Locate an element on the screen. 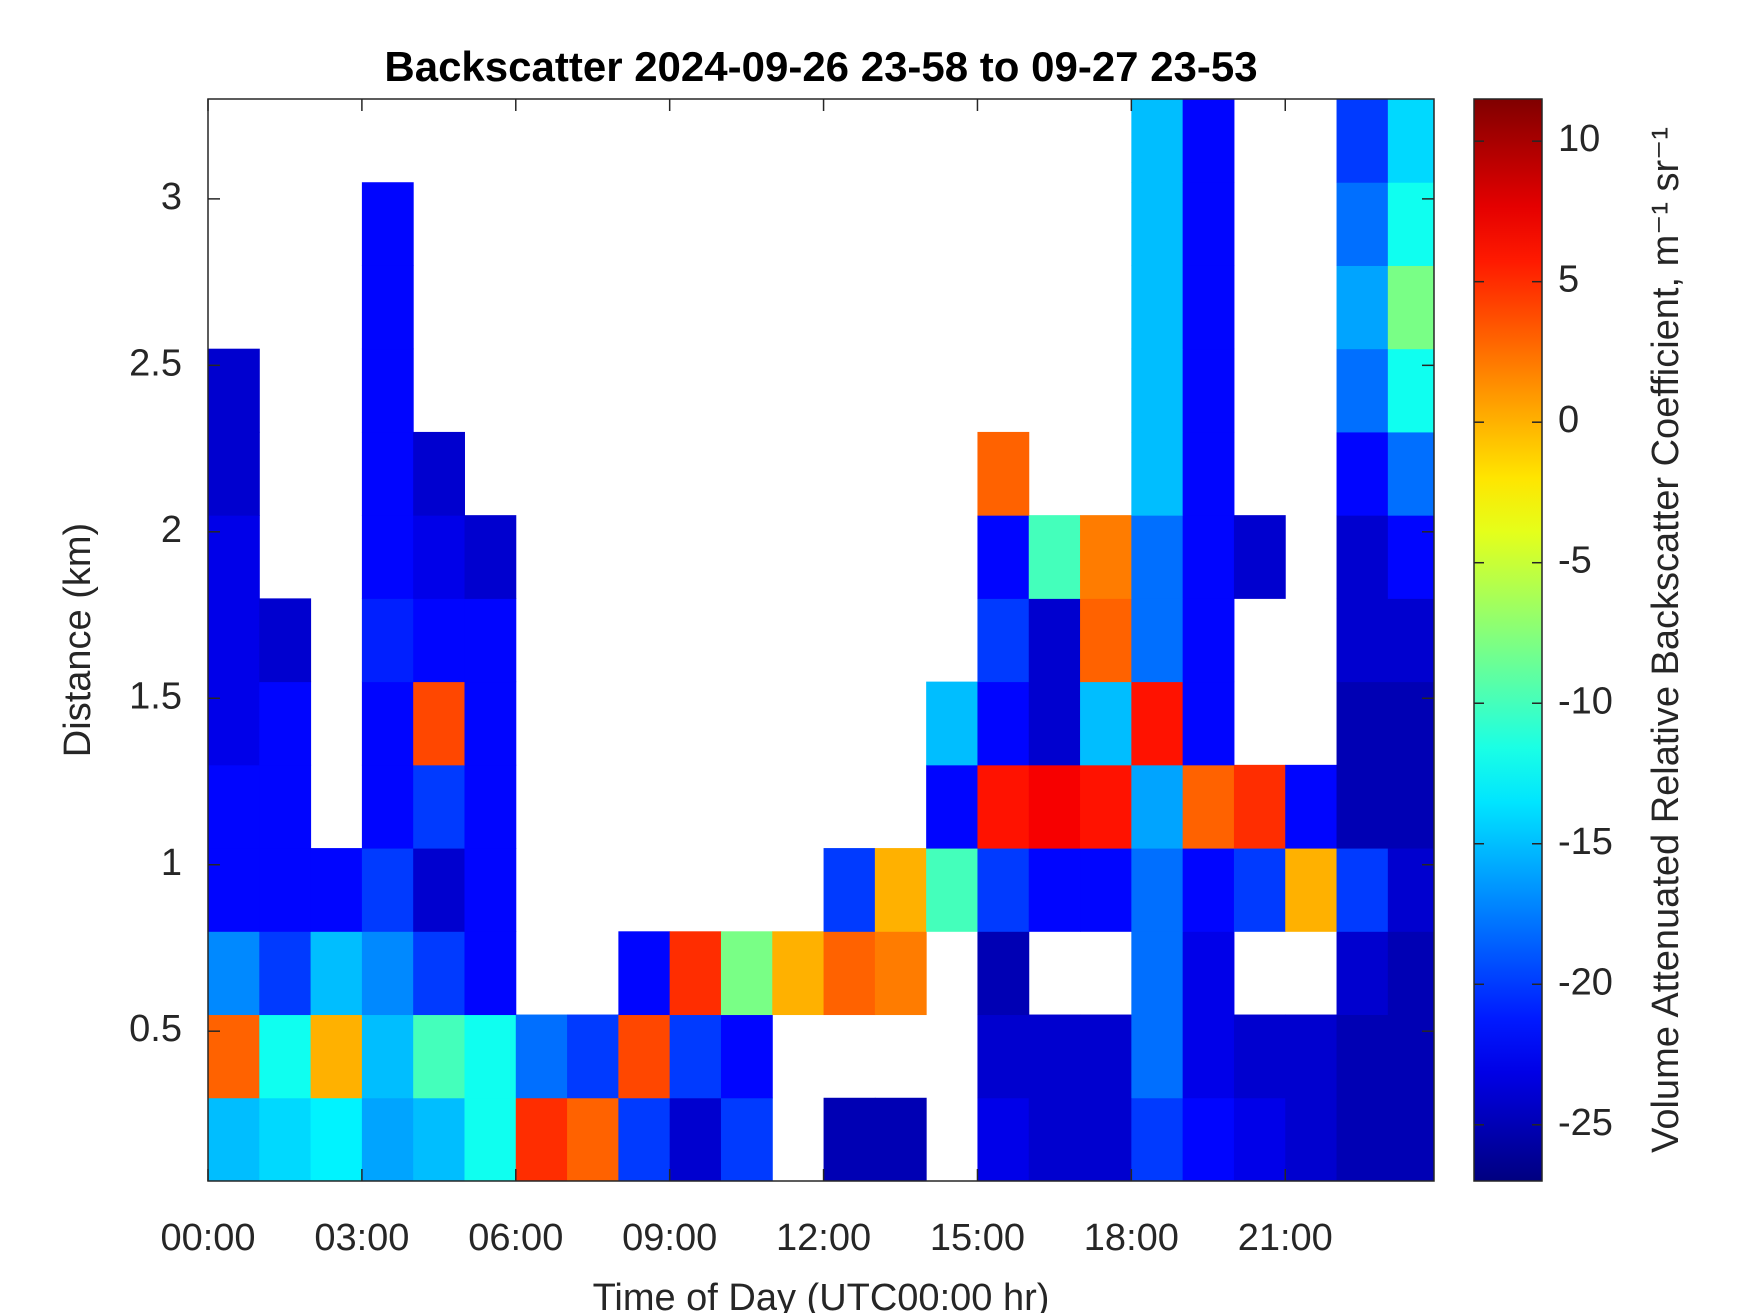 The height and width of the screenshot is (1313, 1750). y-axis-label: Distance (km) is located at coordinates (78, 640).